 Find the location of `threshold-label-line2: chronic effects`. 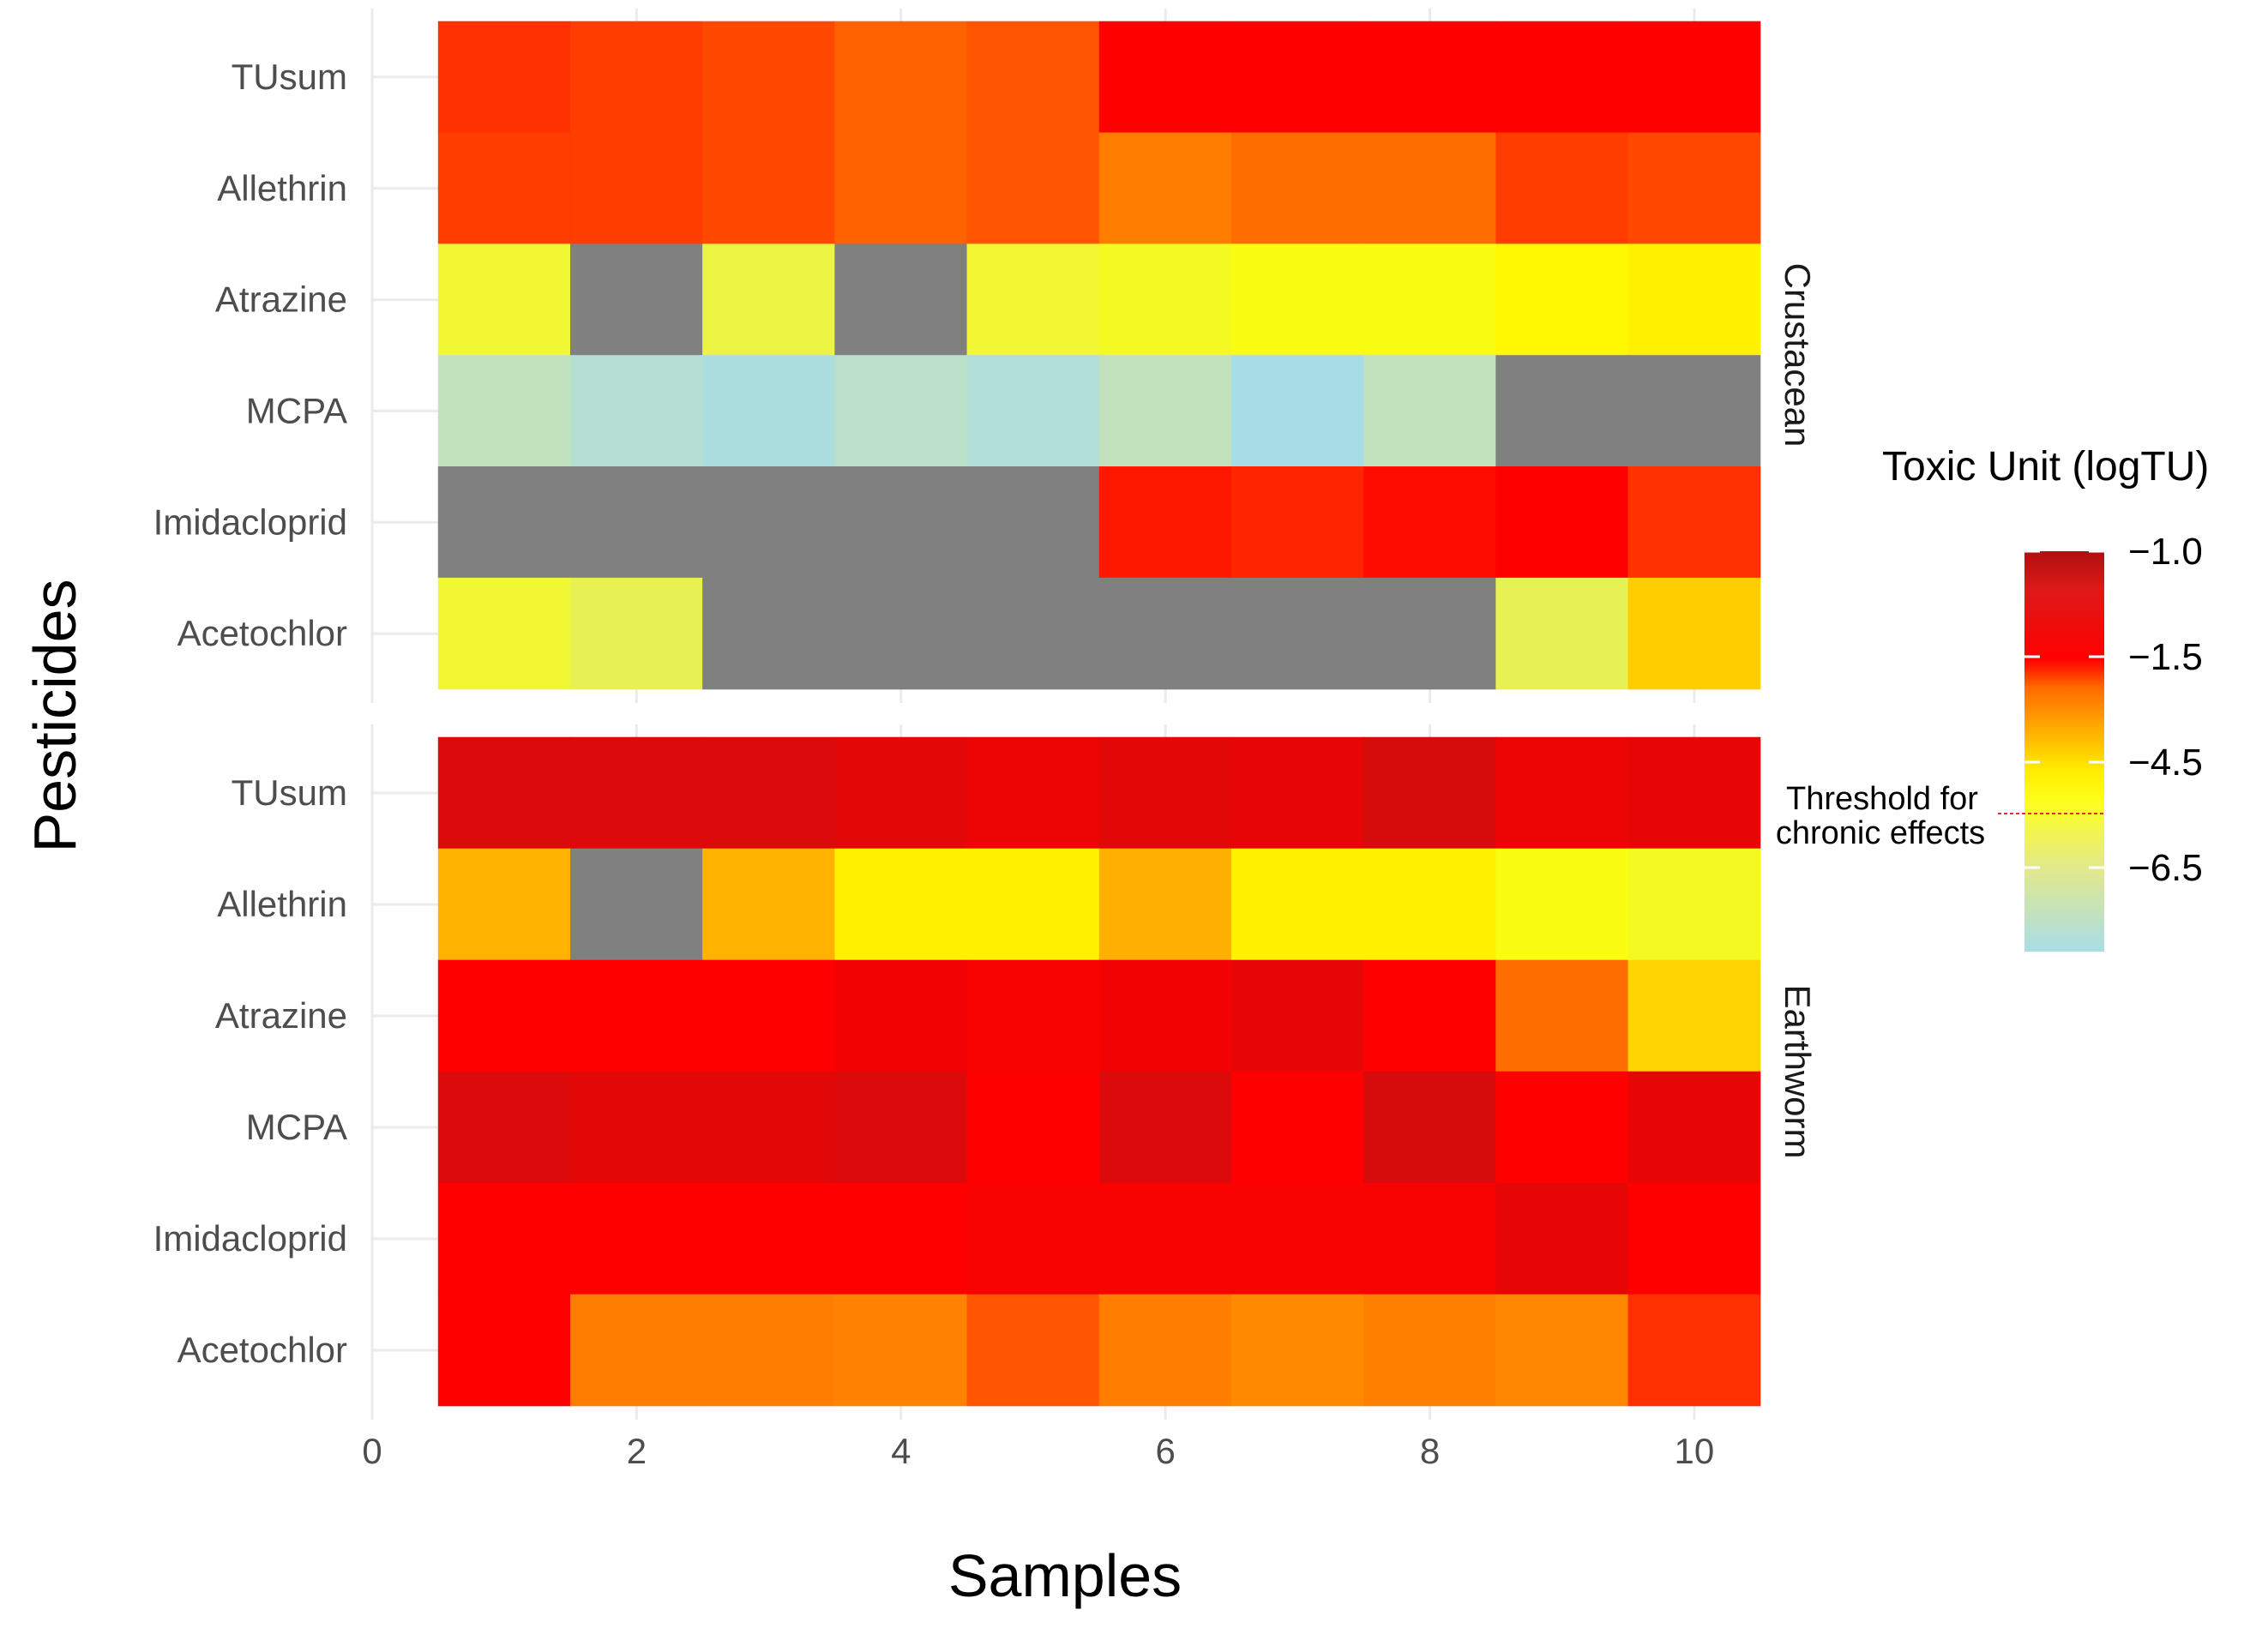

threshold-label-line2: chronic effects is located at coordinates (1880, 833).